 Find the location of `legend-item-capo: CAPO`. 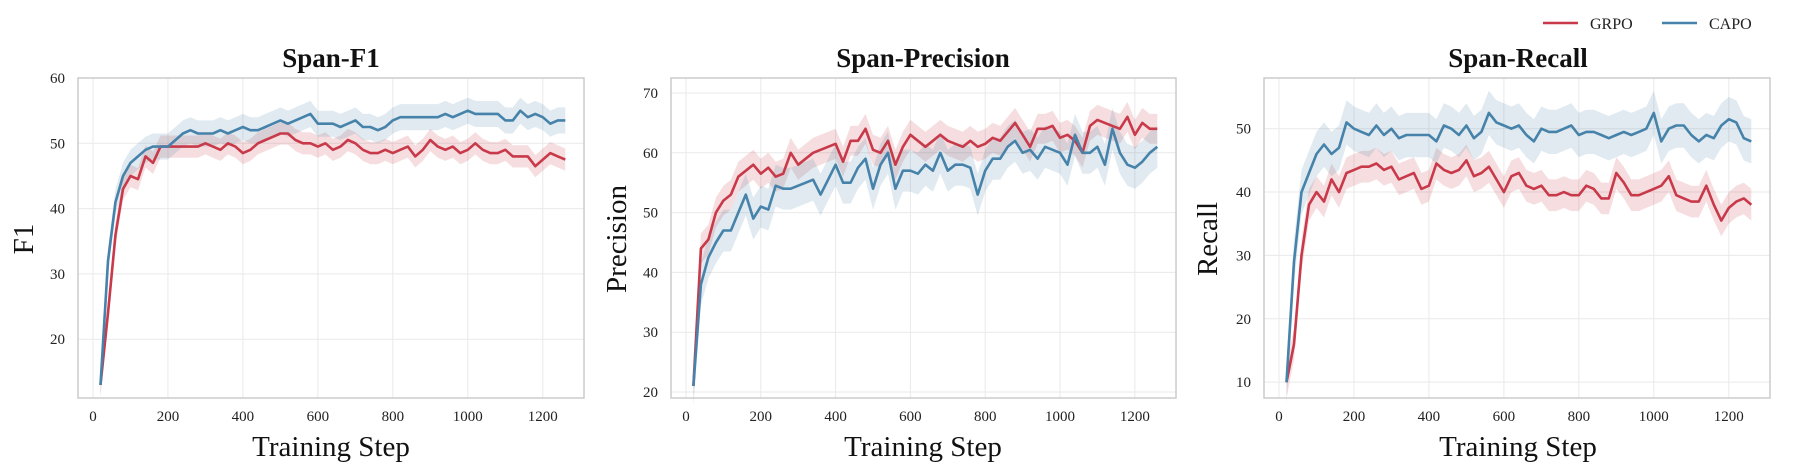

legend-item-capo: CAPO is located at coordinates (1707, 24).